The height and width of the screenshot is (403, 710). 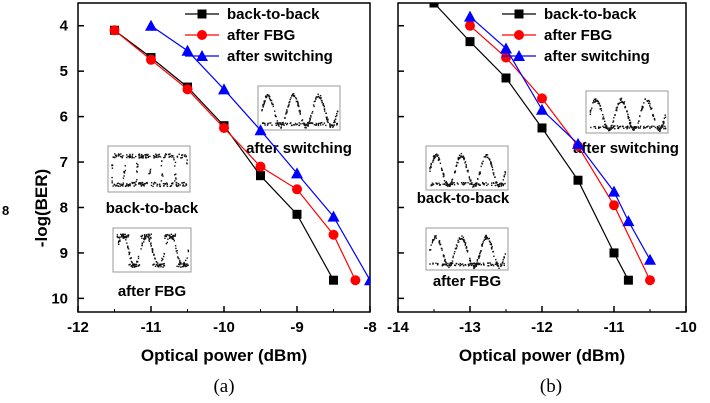 What do you see at coordinates (224, 327) in the screenshot?
I see `x-tick-label: -10` at bounding box center [224, 327].